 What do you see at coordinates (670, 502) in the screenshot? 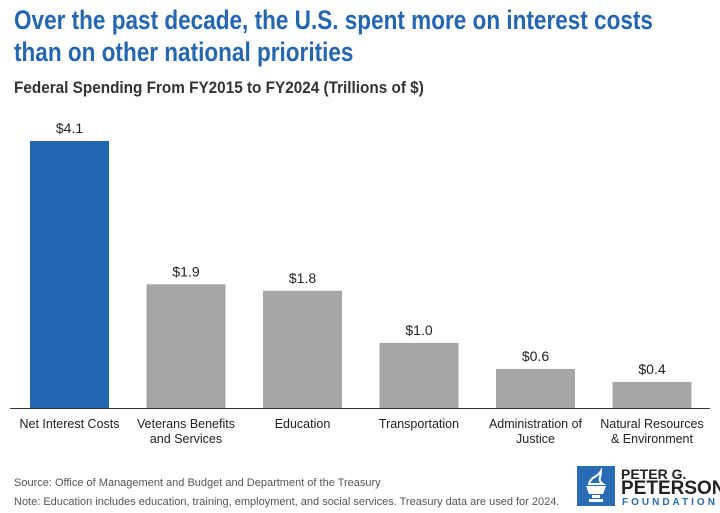
I see `logo-line3: FOUNDATION` at bounding box center [670, 502].